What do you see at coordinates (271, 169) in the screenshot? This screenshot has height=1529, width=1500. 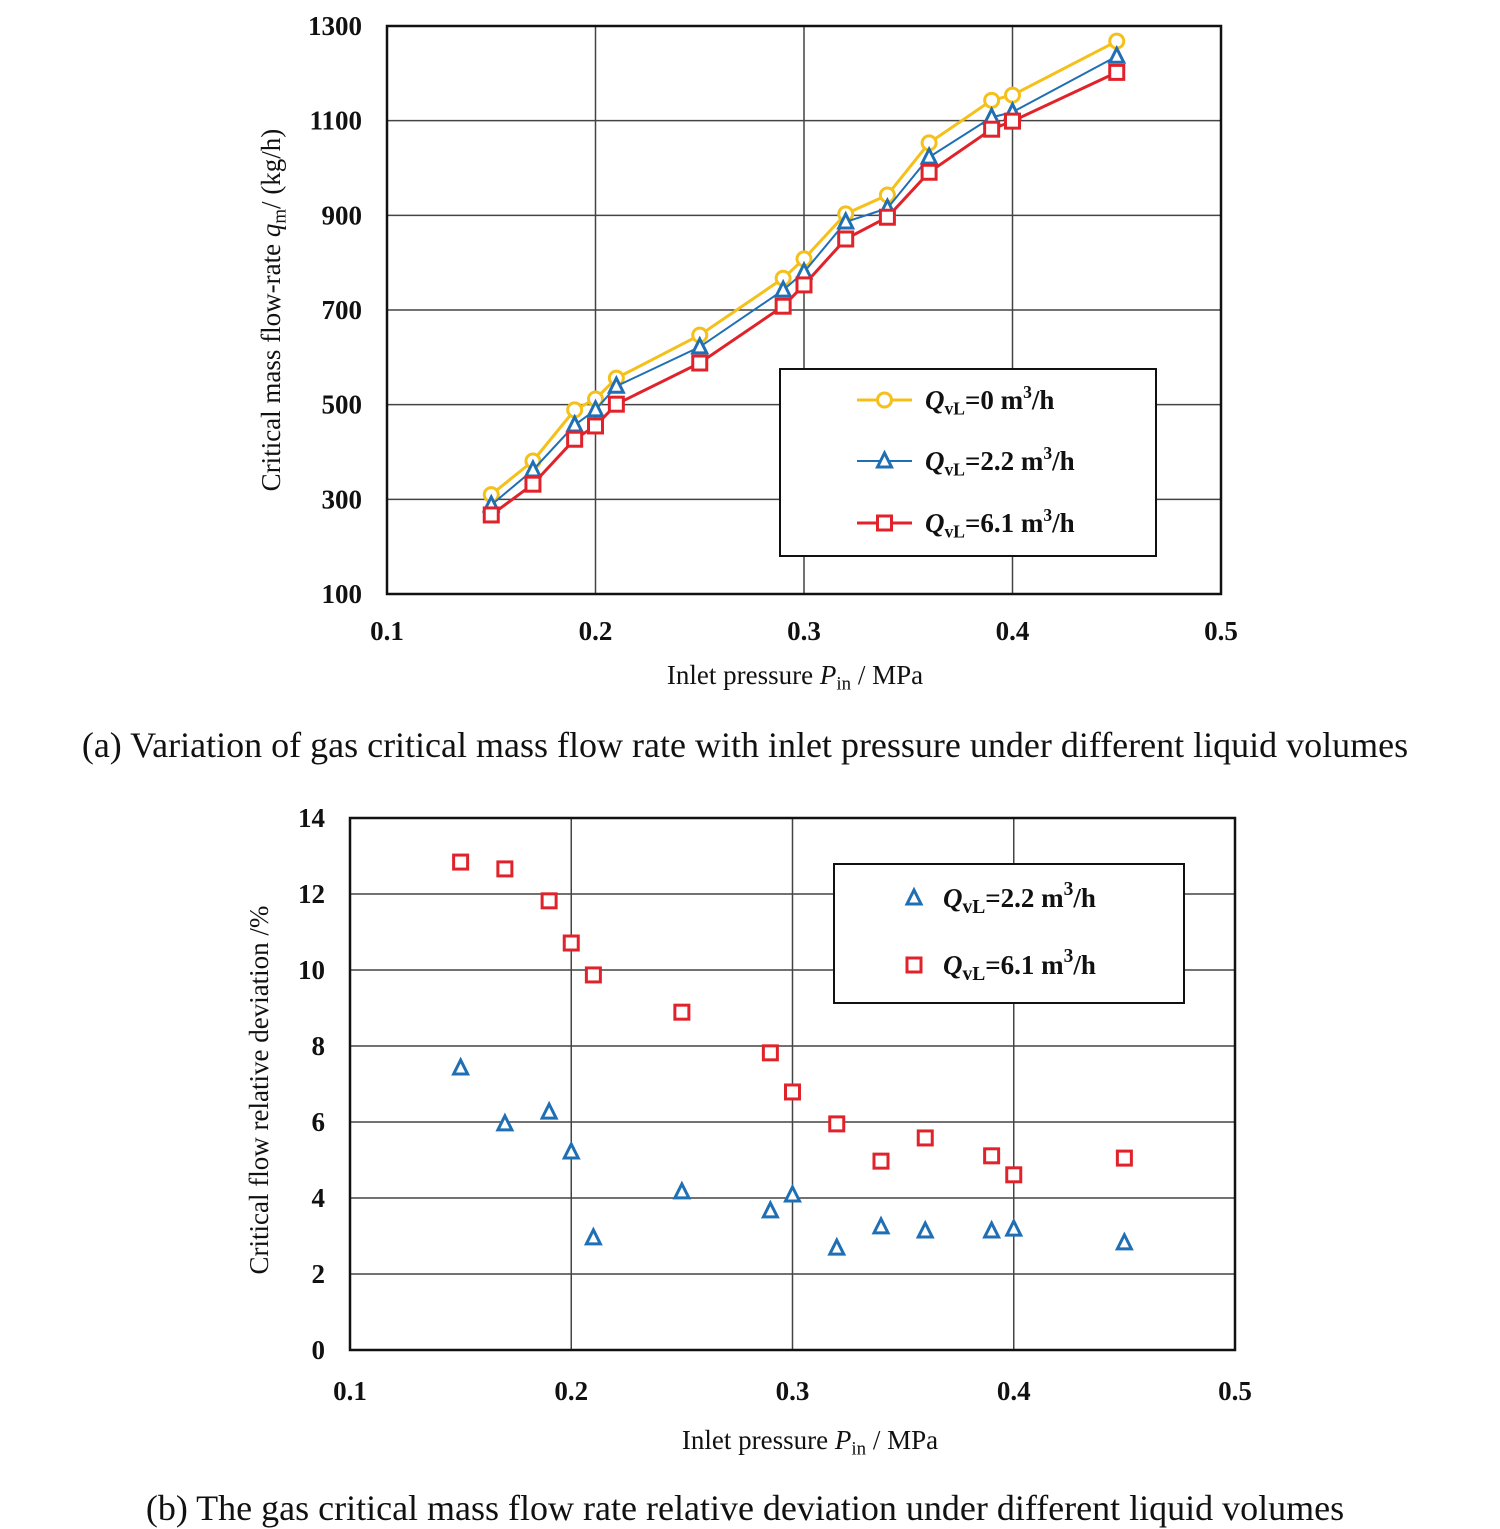 I see `y-axis-label-rest: / (kg/h)` at bounding box center [271, 169].